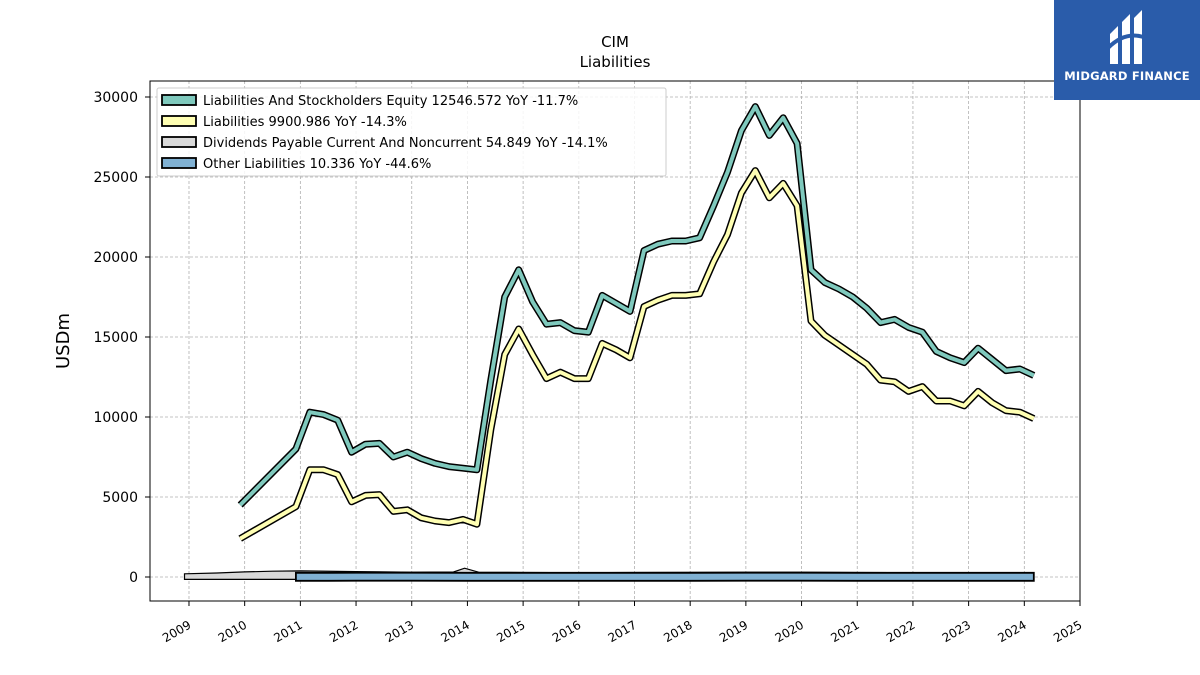  What do you see at coordinates (664, 576) in the screenshot?
I see `series-area-other-liabilities` at bounding box center [664, 576].